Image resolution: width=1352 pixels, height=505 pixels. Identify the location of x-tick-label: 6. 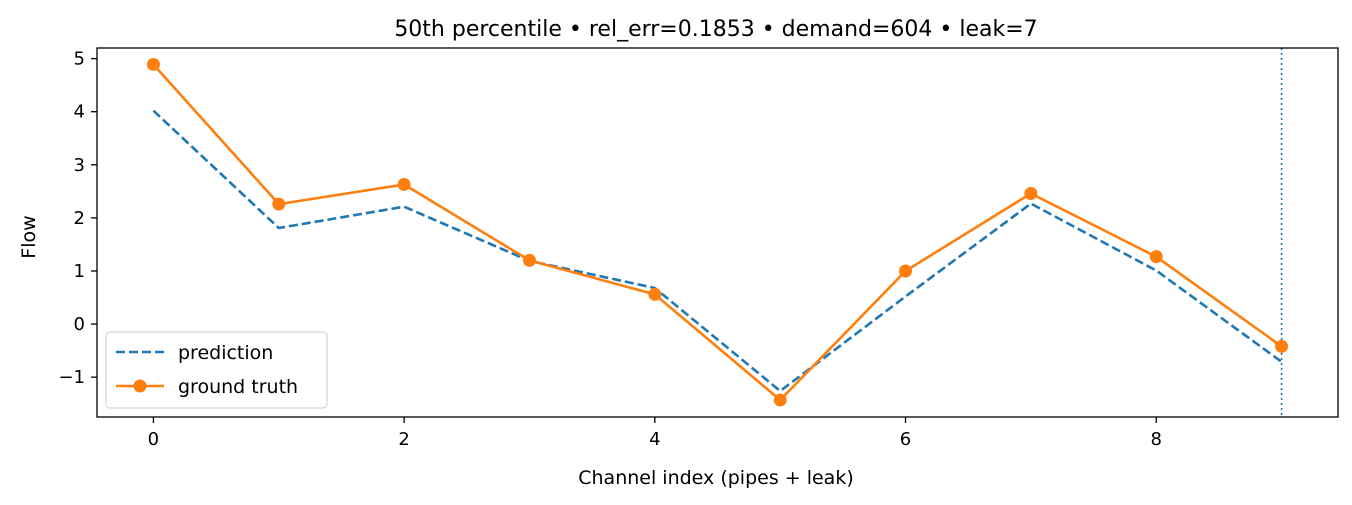
(905, 439).